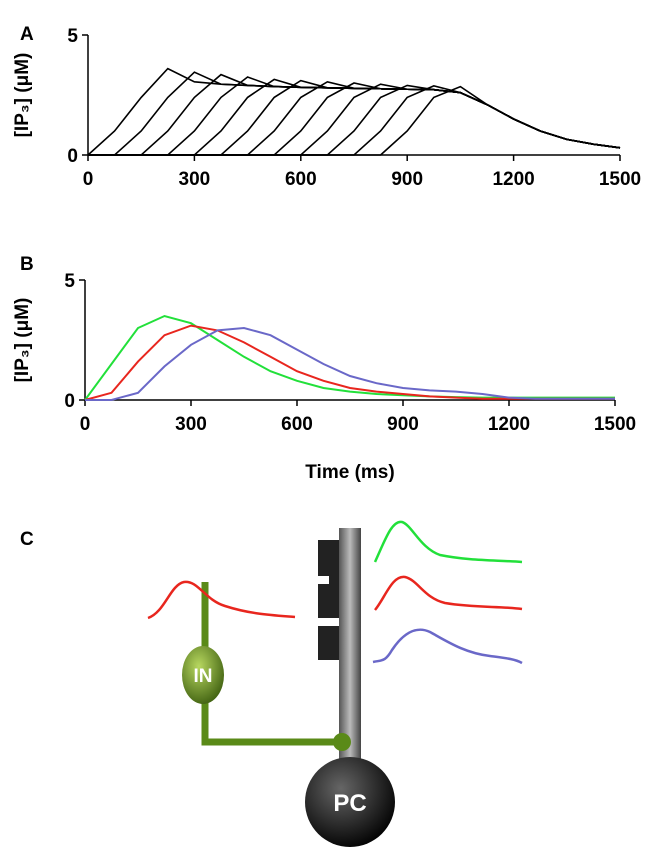 The image size is (646, 849). Describe the element at coordinates (349, 472) in the screenshot. I see `x-axis-label: Time (ms)` at that location.